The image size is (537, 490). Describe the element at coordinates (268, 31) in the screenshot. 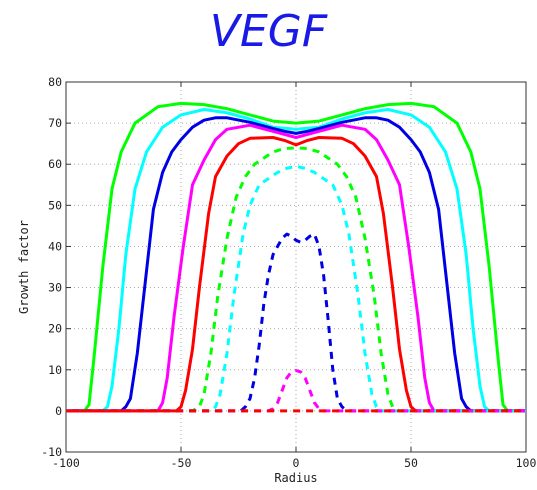

I see `chart-title: VEGF` at that location.